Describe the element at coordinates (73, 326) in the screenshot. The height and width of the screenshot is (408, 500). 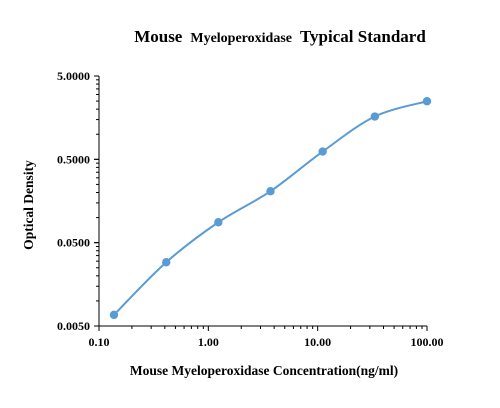
I see `y-tick-label: 0.0050` at that location.